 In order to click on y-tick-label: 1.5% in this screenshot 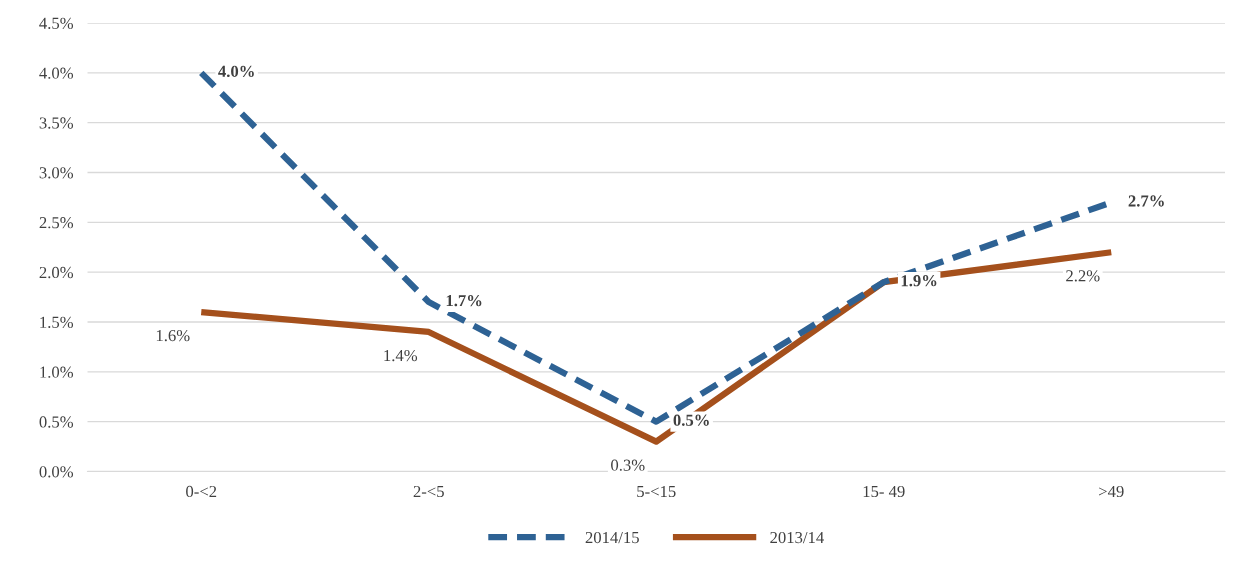, I will do `click(57, 322)`.